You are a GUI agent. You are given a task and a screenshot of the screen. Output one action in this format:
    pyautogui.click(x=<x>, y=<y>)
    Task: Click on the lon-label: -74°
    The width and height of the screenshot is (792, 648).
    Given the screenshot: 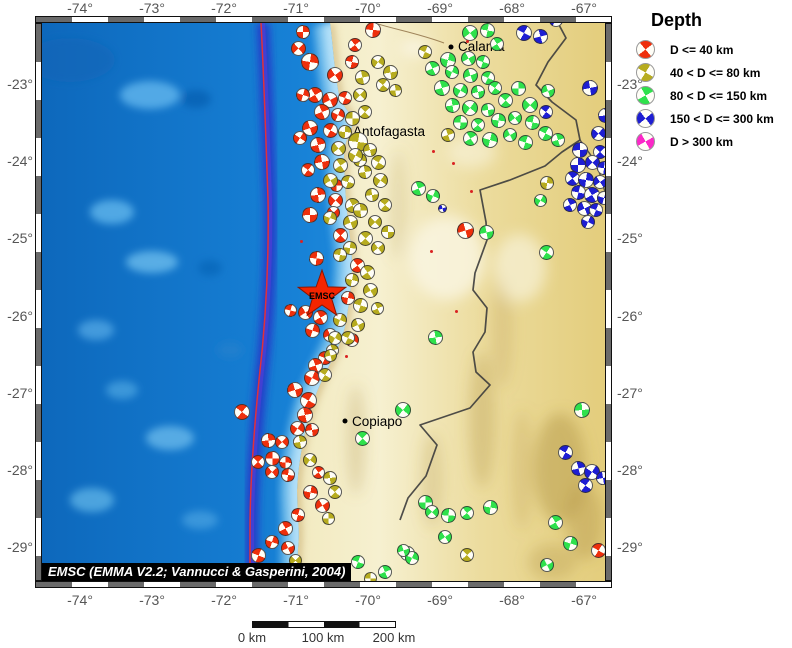 What is the action you would take?
    pyautogui.click(x=80, y=600)
    